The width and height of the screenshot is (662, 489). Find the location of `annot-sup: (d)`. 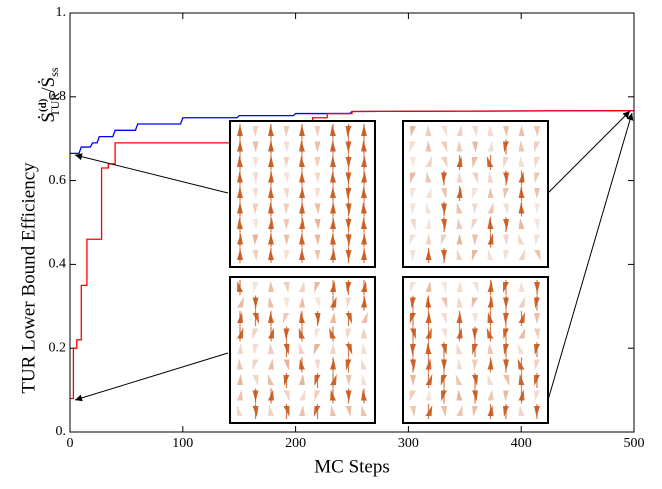

annot-sup: (d) is located at coordinates (43, 105).